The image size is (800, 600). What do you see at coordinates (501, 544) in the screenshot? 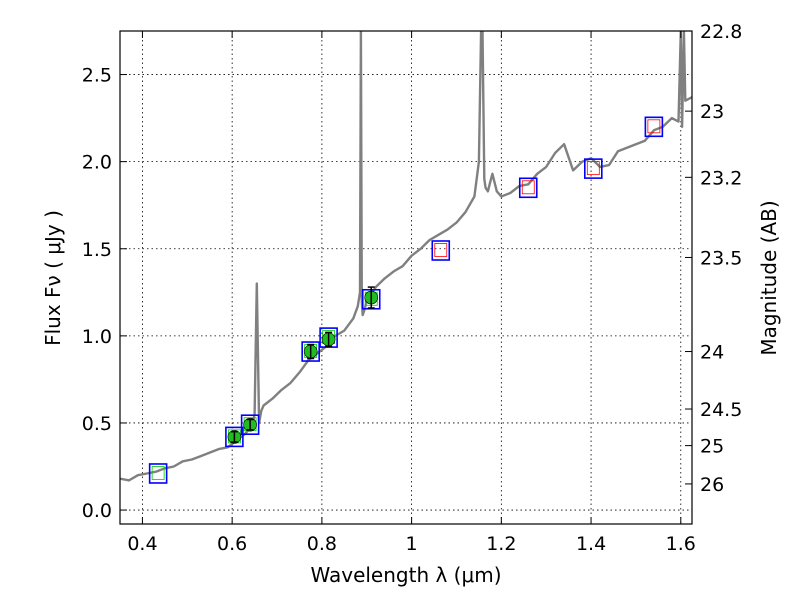
I see `x-tick-label: 1.2` at bounding box center [501, 544].